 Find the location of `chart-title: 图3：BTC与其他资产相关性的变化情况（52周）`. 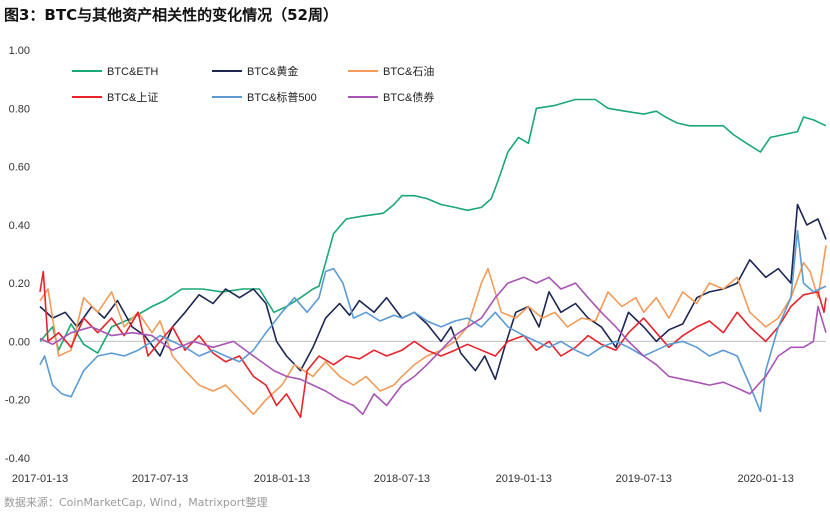

chart-title: 图3：BTC与其他资产相关性的变化情况（52周） is located at coordinates (171, 15).